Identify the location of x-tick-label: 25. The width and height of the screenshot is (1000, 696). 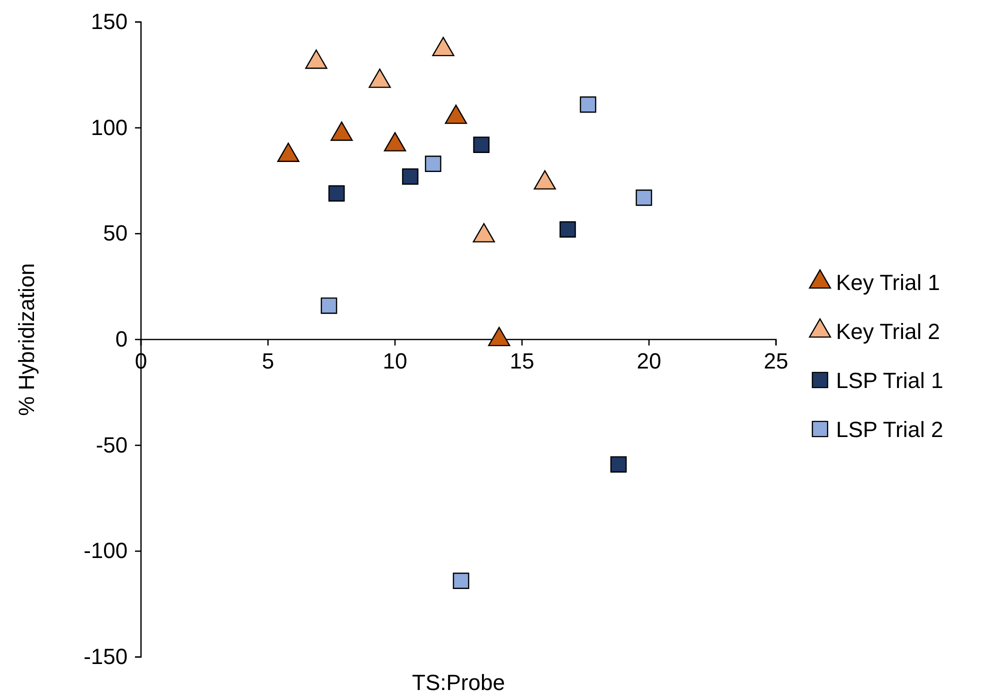
(776, 361).